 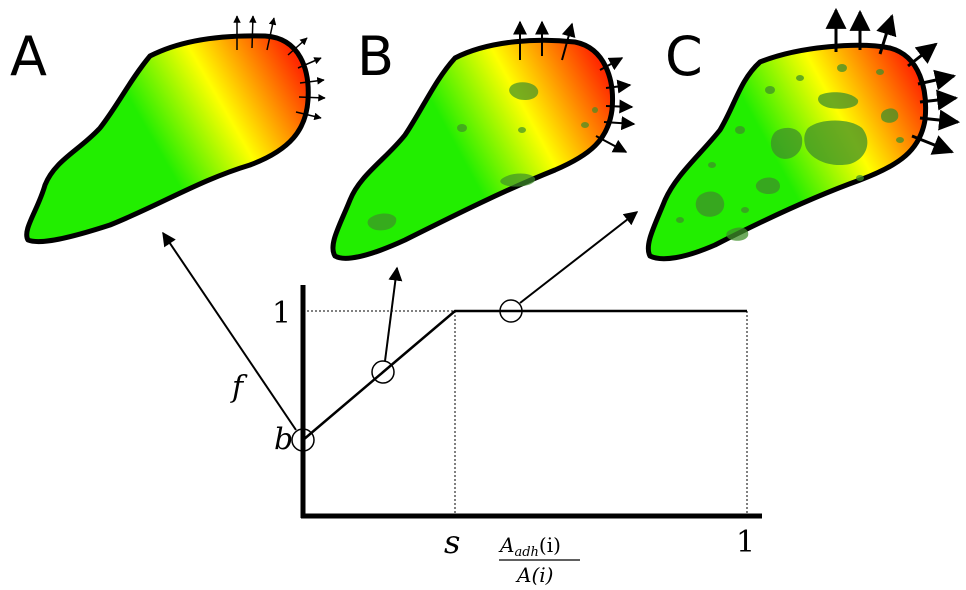 What do you see at coordinates (279, 68) in the screenshot?
I see `cell-a-force-arrows` at bounding box center [279, 68].